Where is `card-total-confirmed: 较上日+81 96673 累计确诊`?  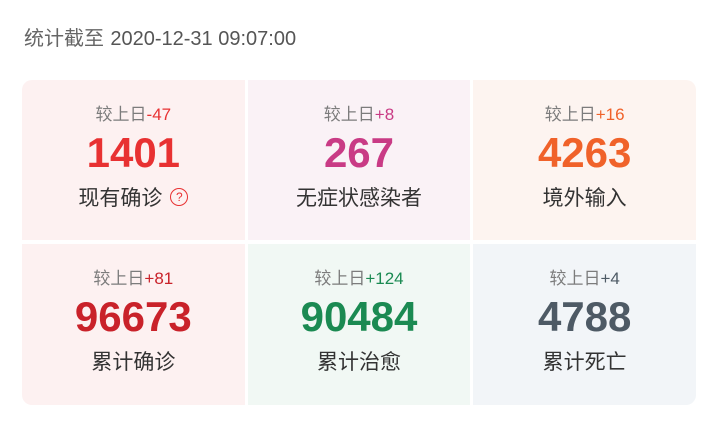
card-total-confirmed: 较上日+81 96673 累计确诊 is located at coordinates (133, 324).